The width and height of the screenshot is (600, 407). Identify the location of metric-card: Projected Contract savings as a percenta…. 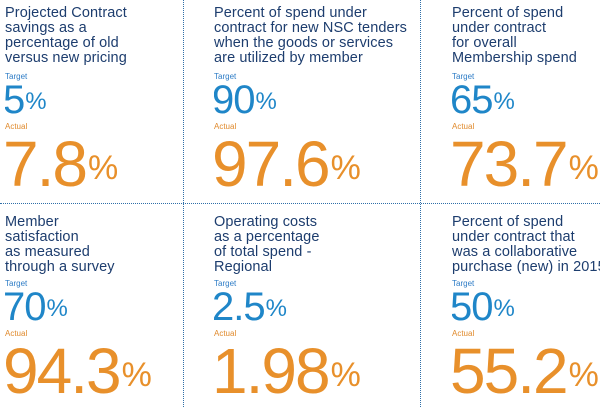
(93, 103).